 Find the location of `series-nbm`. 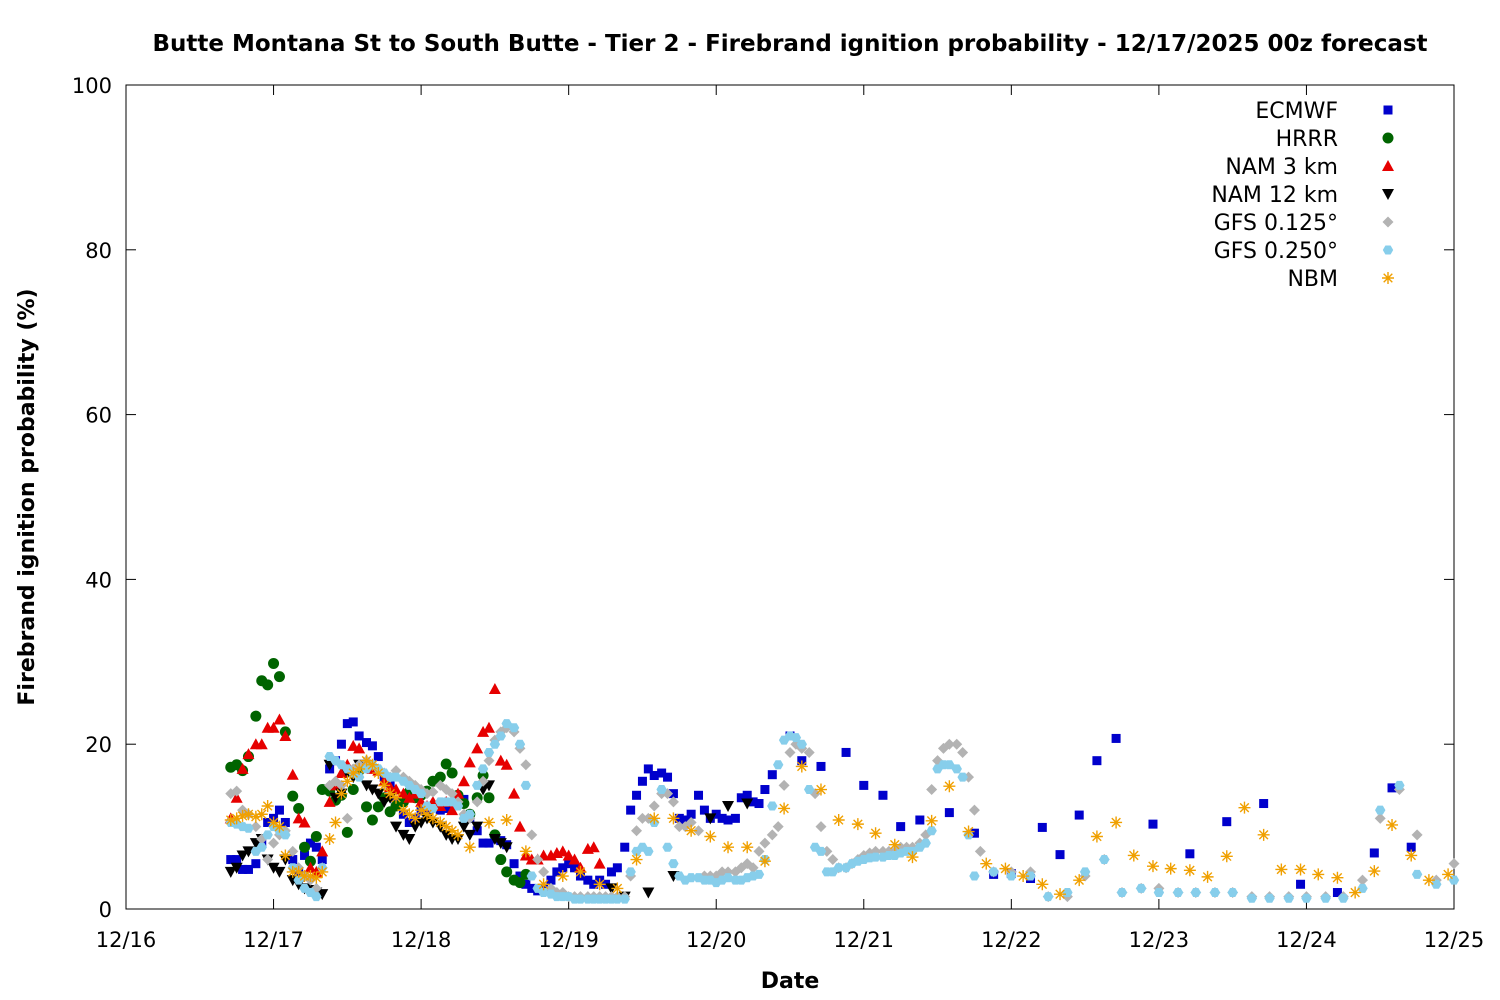

series-nbm is located at coordinates (839, 827).